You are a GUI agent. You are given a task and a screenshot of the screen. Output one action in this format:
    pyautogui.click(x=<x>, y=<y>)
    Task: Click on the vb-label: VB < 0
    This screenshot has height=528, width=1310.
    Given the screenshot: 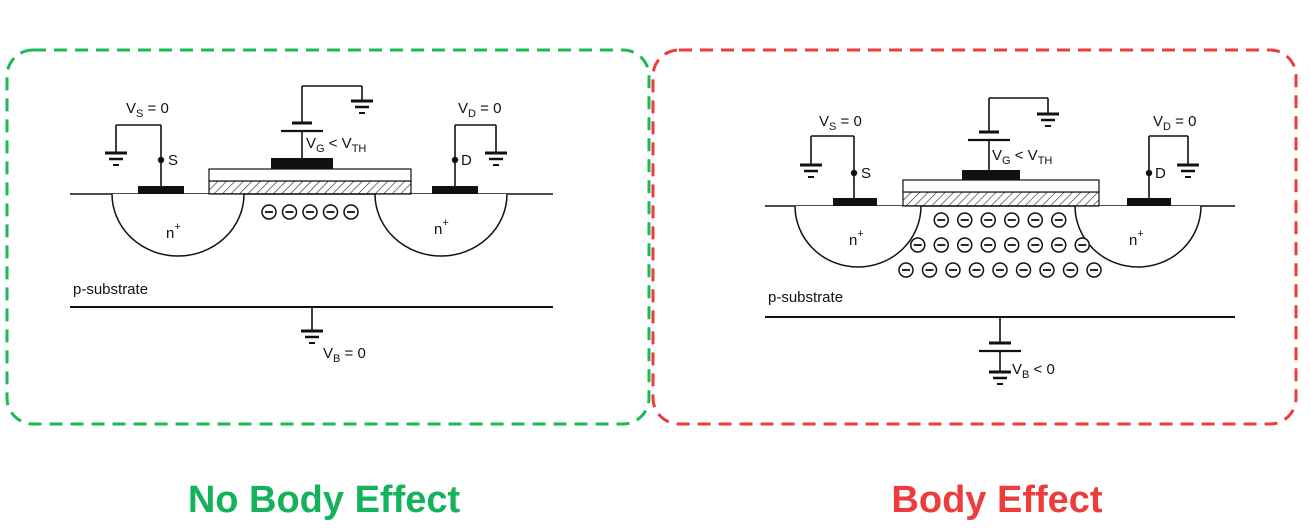 What is the action you would take?
    pyautogui.click(x=1033, y=371)
    